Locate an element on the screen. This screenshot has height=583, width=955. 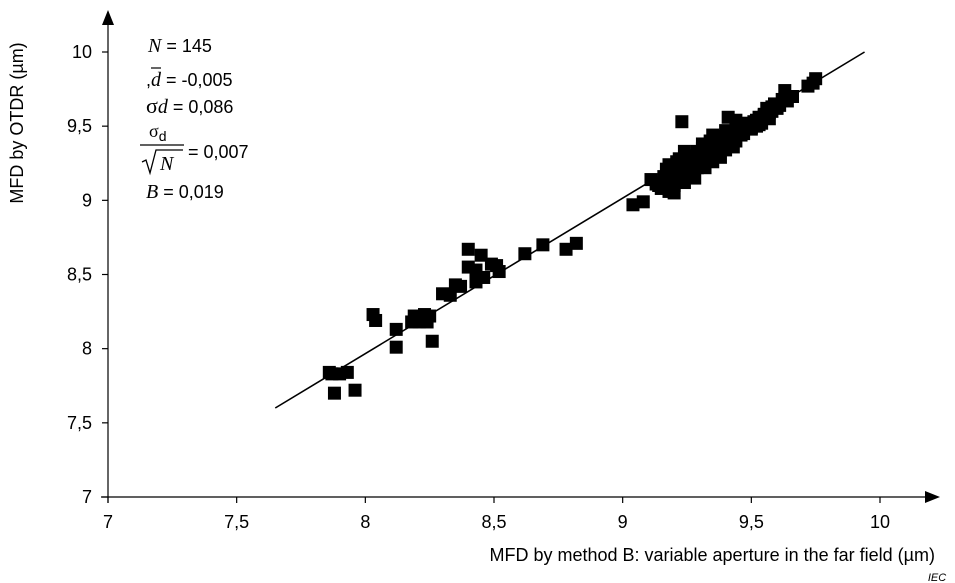
x-tick-label: 7,5 is located at coordinates (236, 522).